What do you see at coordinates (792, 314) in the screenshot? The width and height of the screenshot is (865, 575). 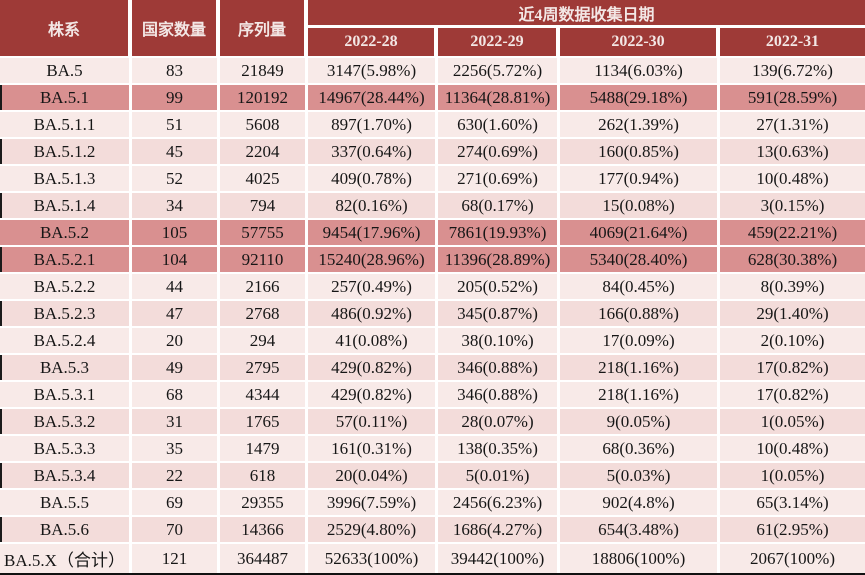 I see `week-value-cell: 29(1.40%)` at bounding box center [792, 314].